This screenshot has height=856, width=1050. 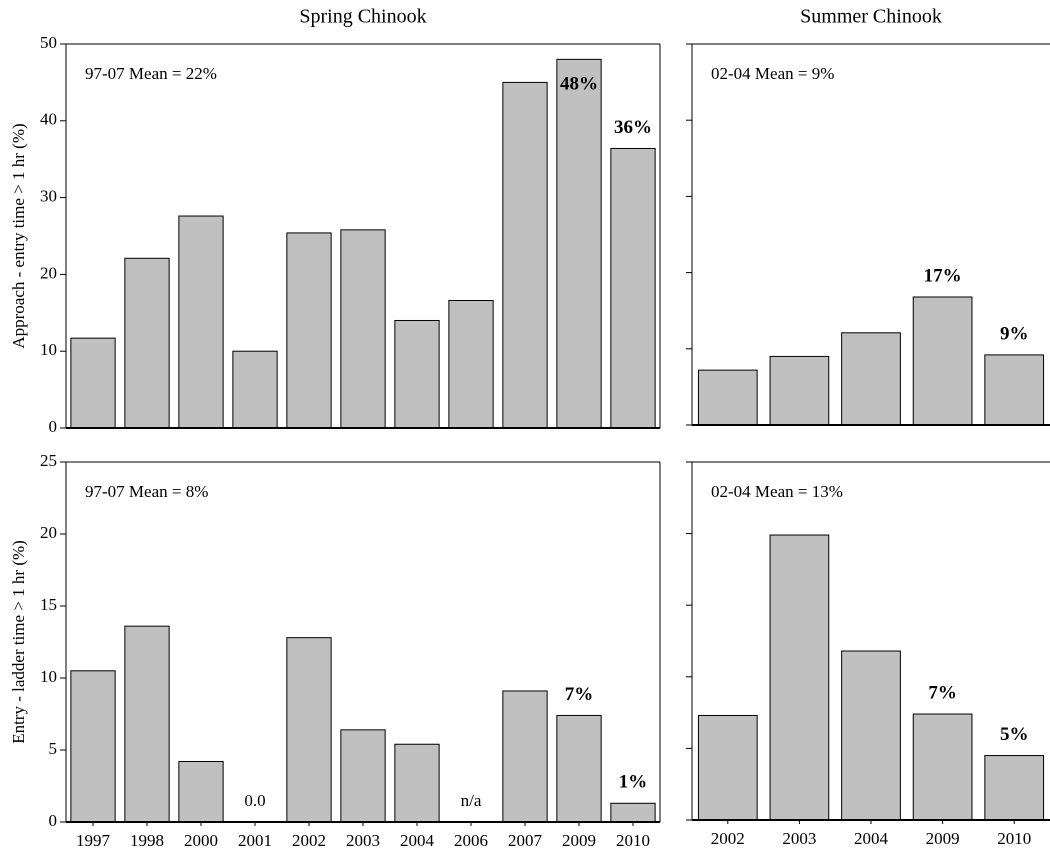 I want to click on value-label: 1%, so click(x=633, y=782).